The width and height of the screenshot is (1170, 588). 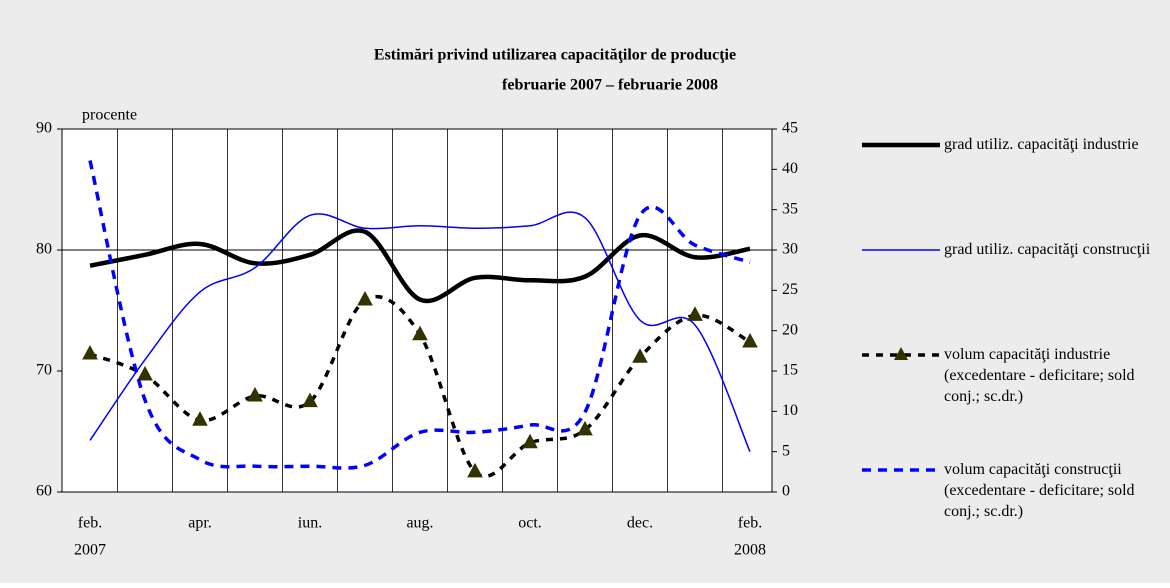 What do you see at coordinates (786, 450) in the screenshot?
I see `y2-tick-label: 5` at bounding box center [786, 450].